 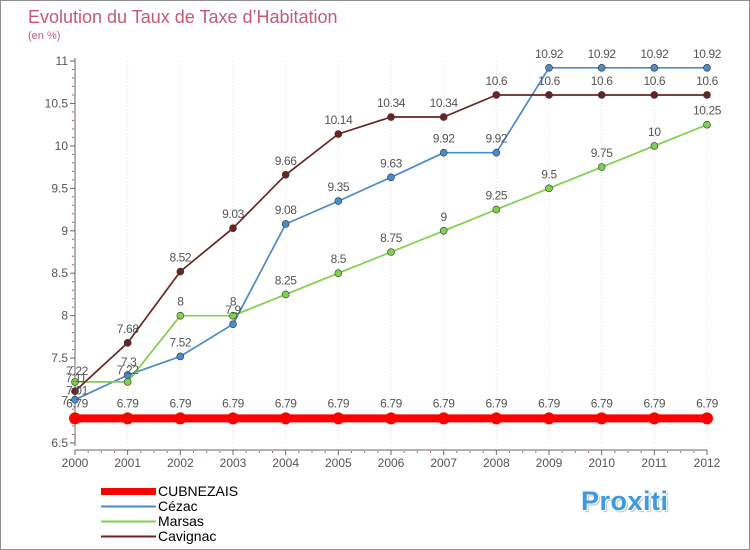 I want to click on series-point-marsas-2007, so click(x=443, y=230).